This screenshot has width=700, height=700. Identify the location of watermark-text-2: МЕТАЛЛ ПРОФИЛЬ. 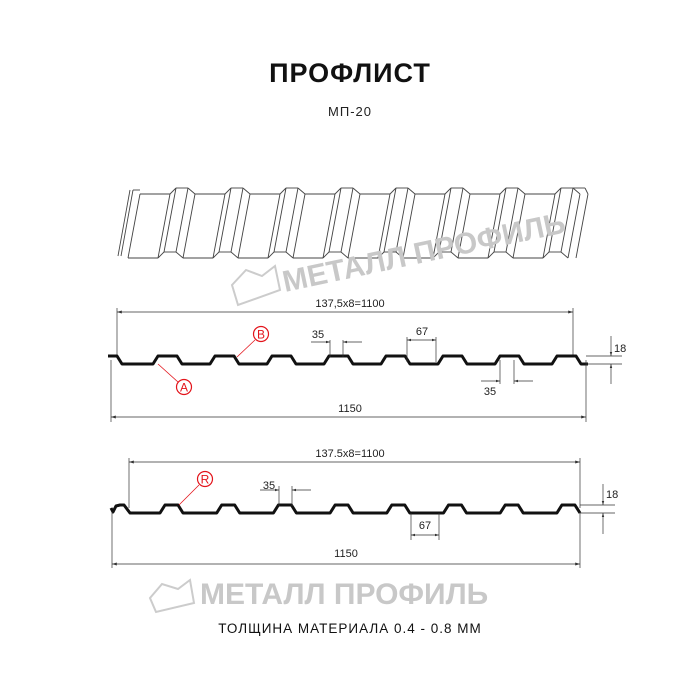
(344, 594).